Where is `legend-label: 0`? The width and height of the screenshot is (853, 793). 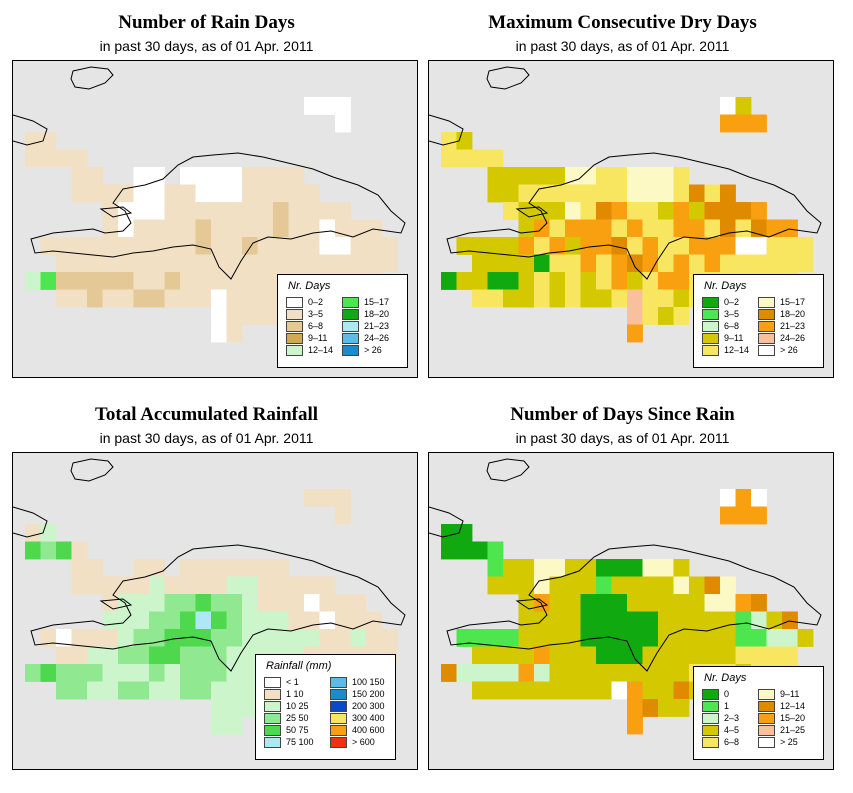
legend-label: 0 is located at coordinates (727, 694).